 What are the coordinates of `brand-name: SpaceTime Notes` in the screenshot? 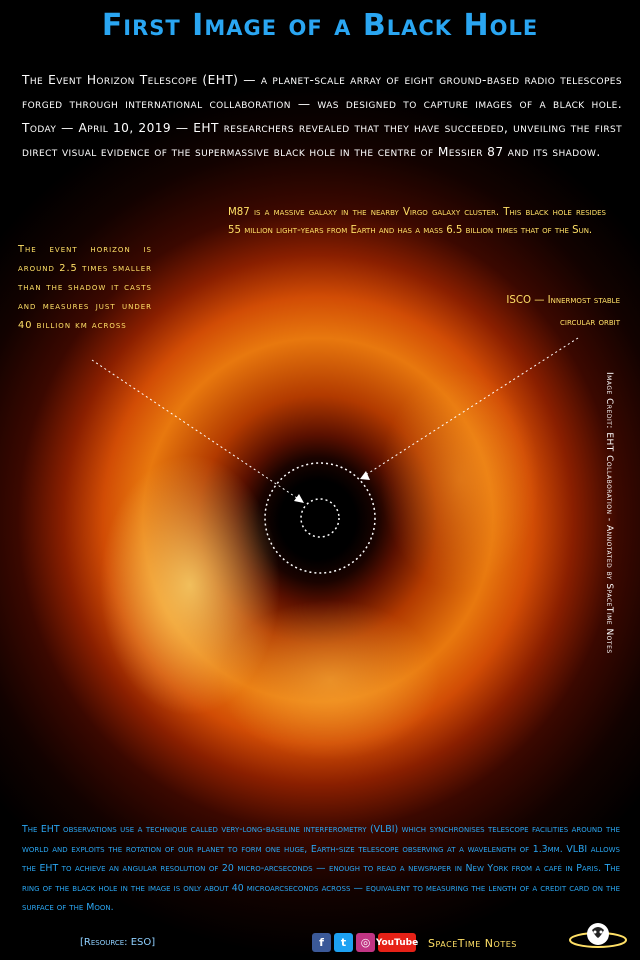 It's located at (472, 943).